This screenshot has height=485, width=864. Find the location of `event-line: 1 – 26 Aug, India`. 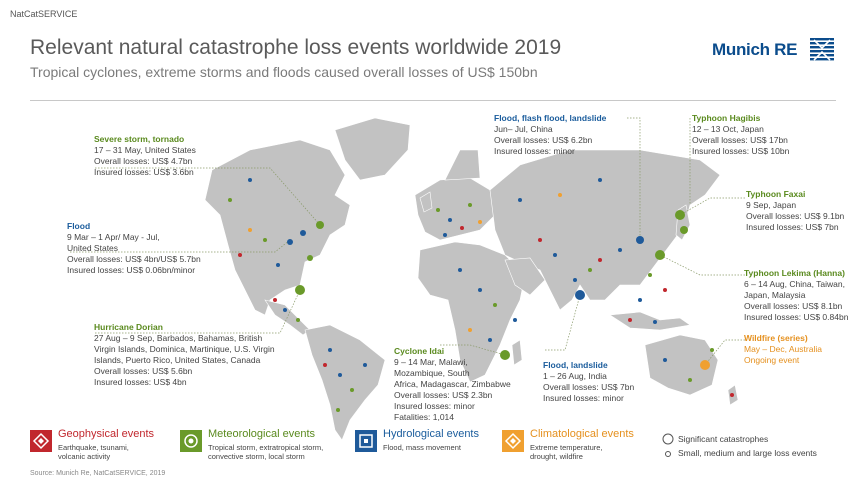

event-line: 1 – 26 Aug, India is located at coordinates (575, 376).